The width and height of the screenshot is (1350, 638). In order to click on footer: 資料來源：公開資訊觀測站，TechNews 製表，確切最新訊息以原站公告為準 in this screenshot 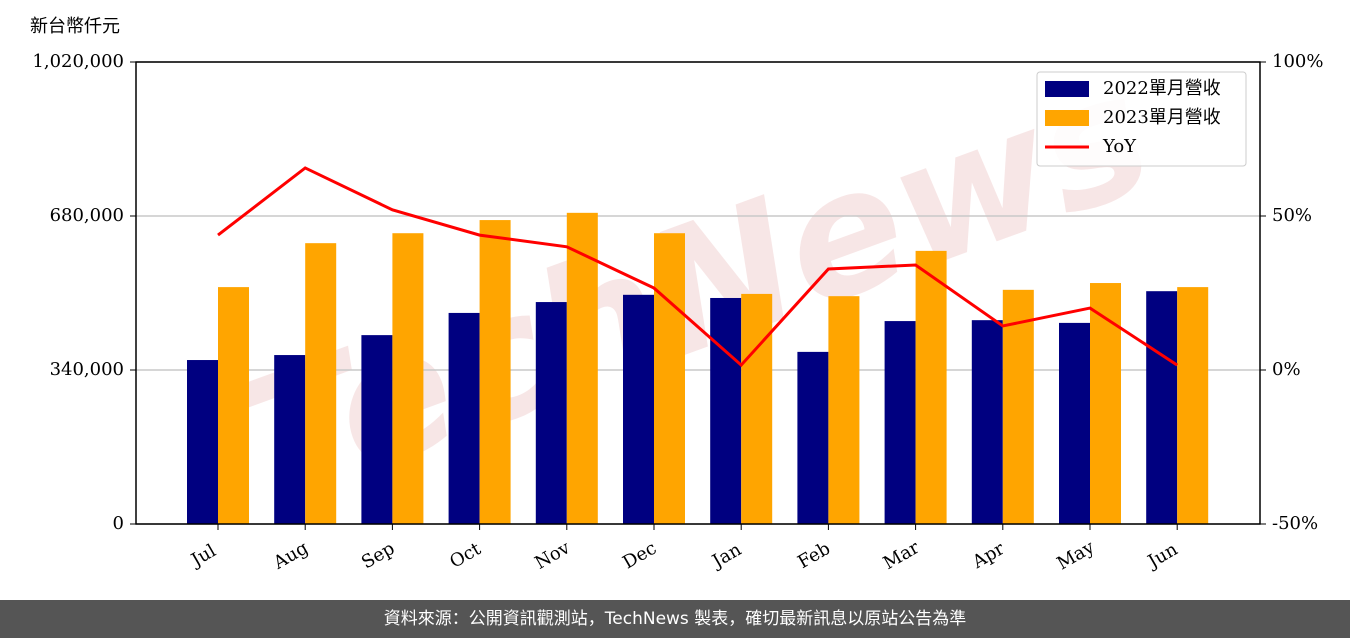, I will do `click(675, 619)`.